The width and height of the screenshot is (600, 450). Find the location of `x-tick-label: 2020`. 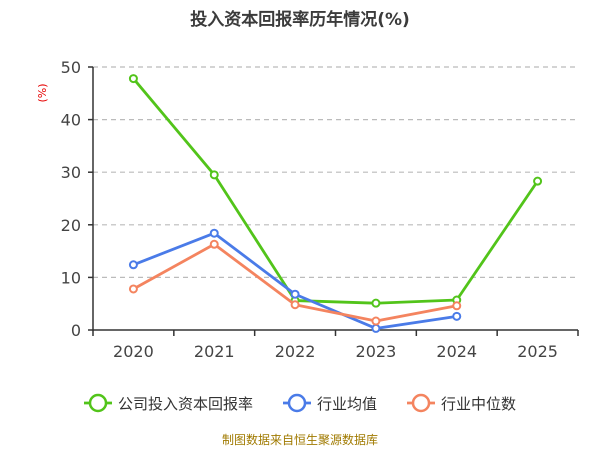

x-tick-label: 2020 is located at coordinates (133, 351).